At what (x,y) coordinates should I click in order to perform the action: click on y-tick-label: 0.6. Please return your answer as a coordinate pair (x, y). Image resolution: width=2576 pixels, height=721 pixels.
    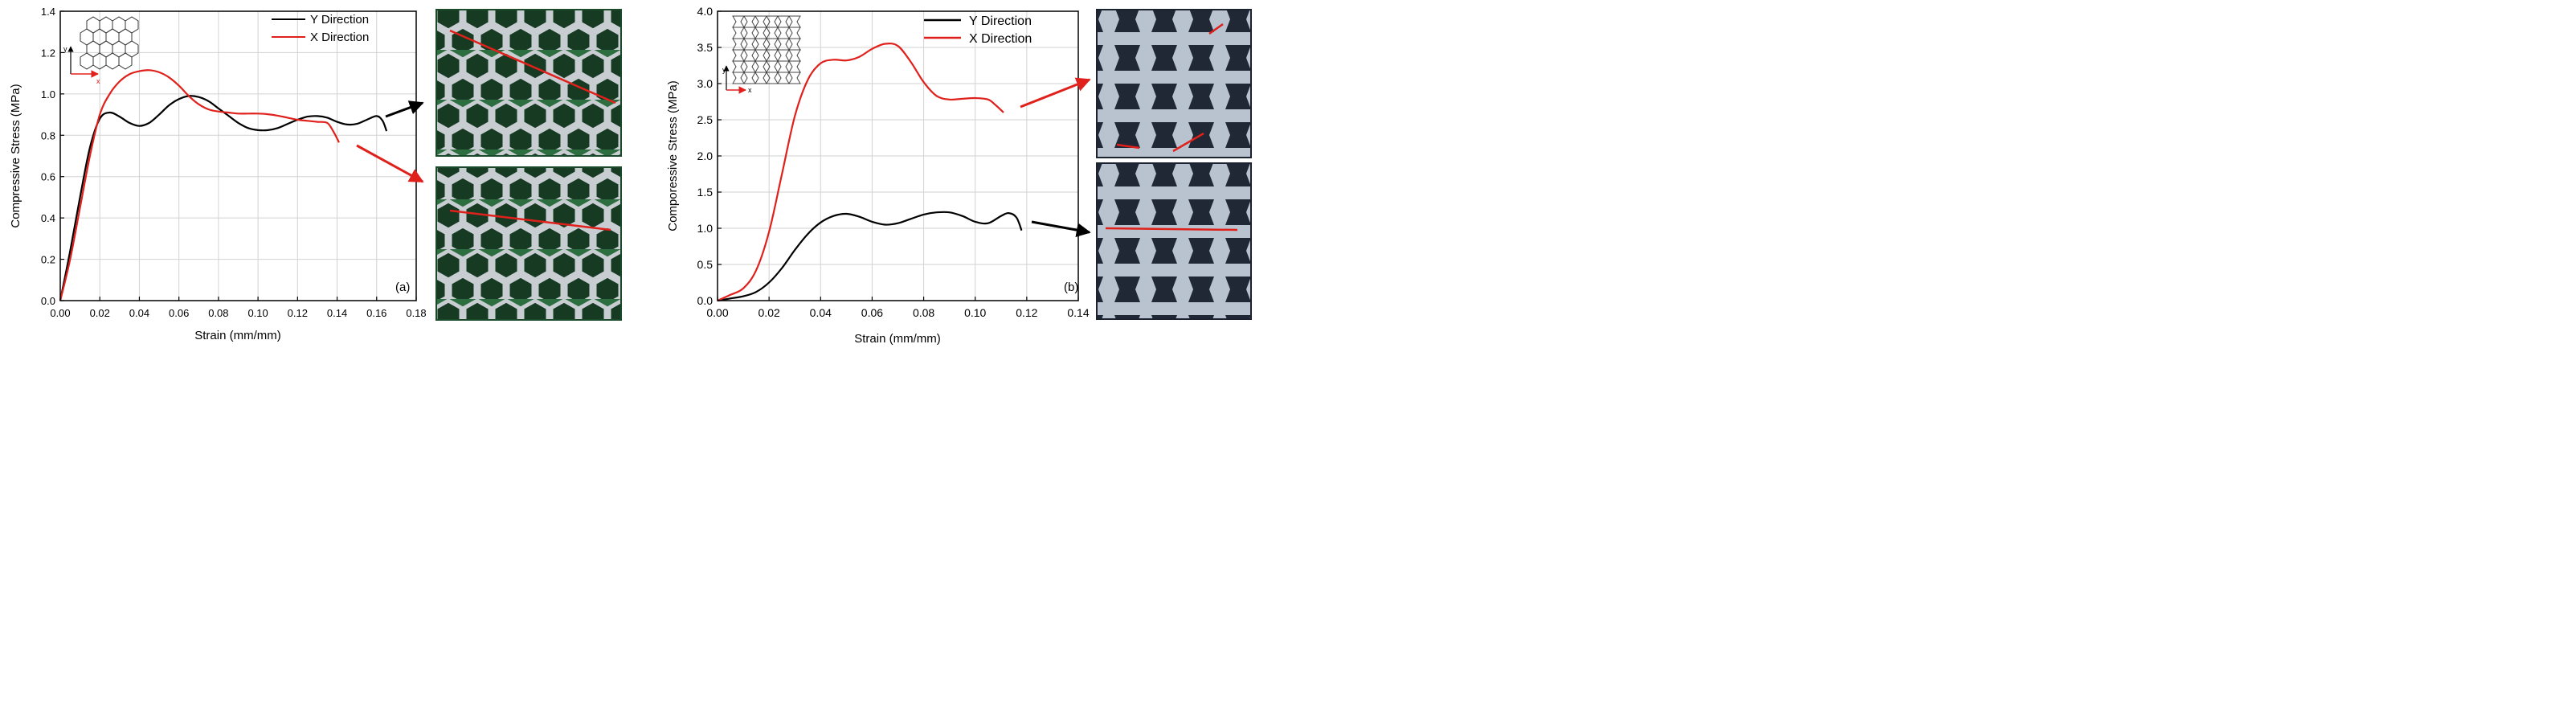
    Looking at the image, I should click on (48, 177).